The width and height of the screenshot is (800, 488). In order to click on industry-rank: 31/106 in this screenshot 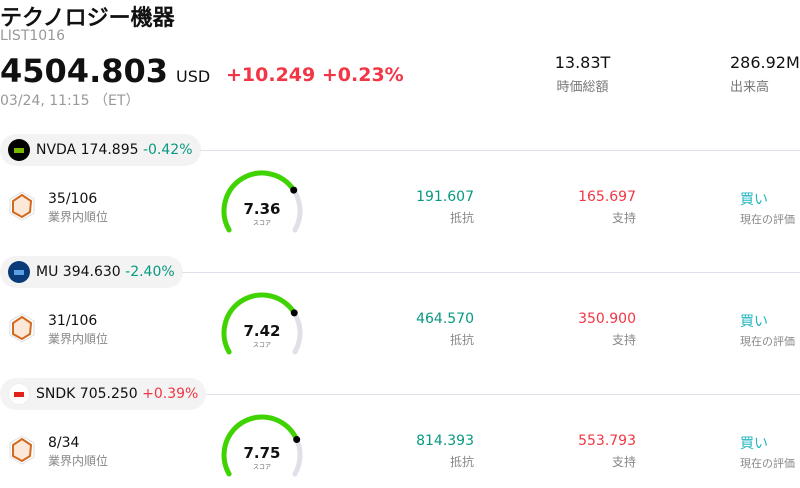, I will do `click(73, 321)`.